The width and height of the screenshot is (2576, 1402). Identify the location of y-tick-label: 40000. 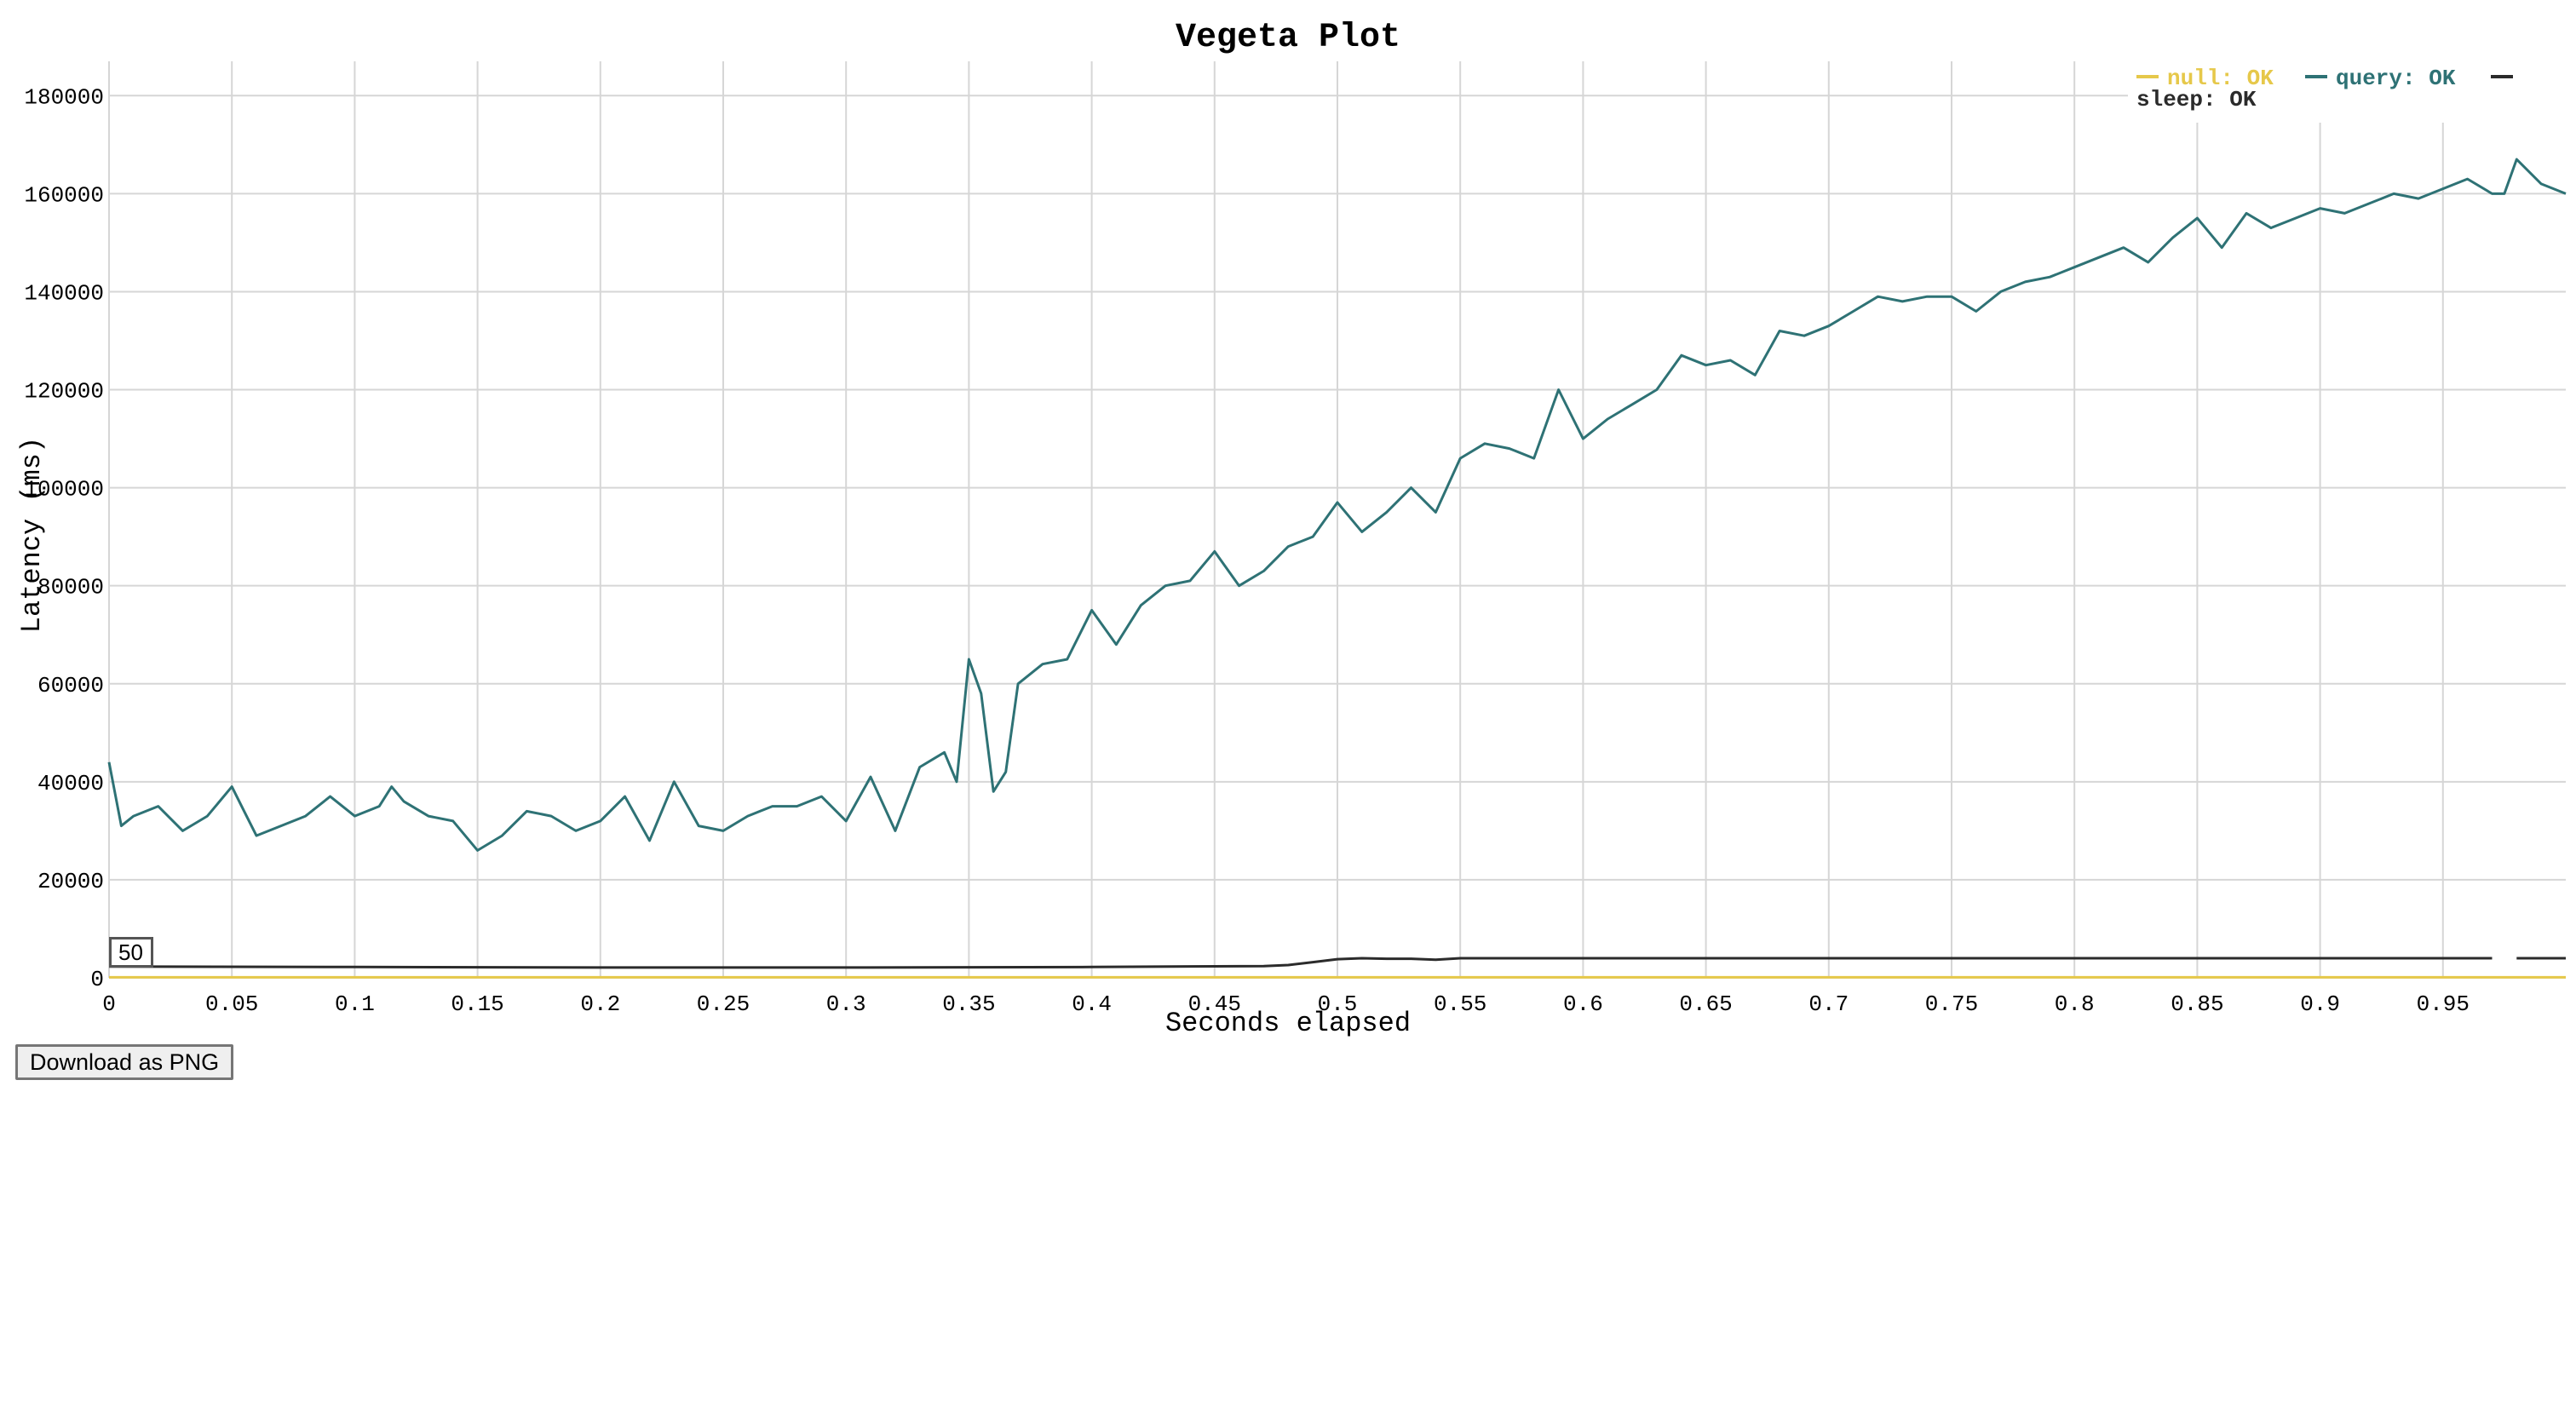
(71, 783).